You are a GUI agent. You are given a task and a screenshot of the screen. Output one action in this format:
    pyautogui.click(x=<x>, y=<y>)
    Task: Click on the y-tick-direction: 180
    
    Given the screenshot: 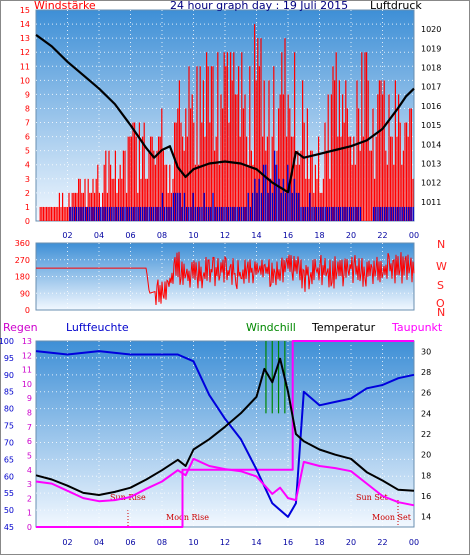 What is the action you would take?
    pyautogui.click(x=22, y=277)
    